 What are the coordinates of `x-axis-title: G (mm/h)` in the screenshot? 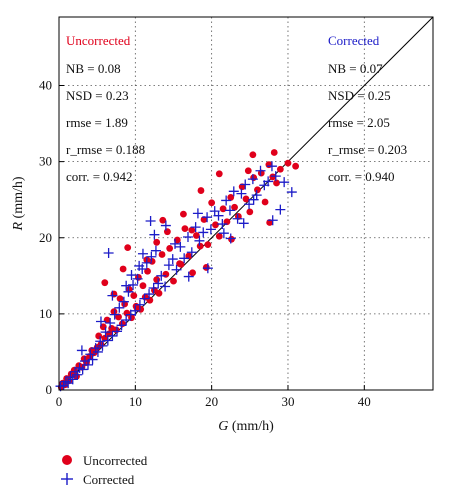 It's located at (246, 426).